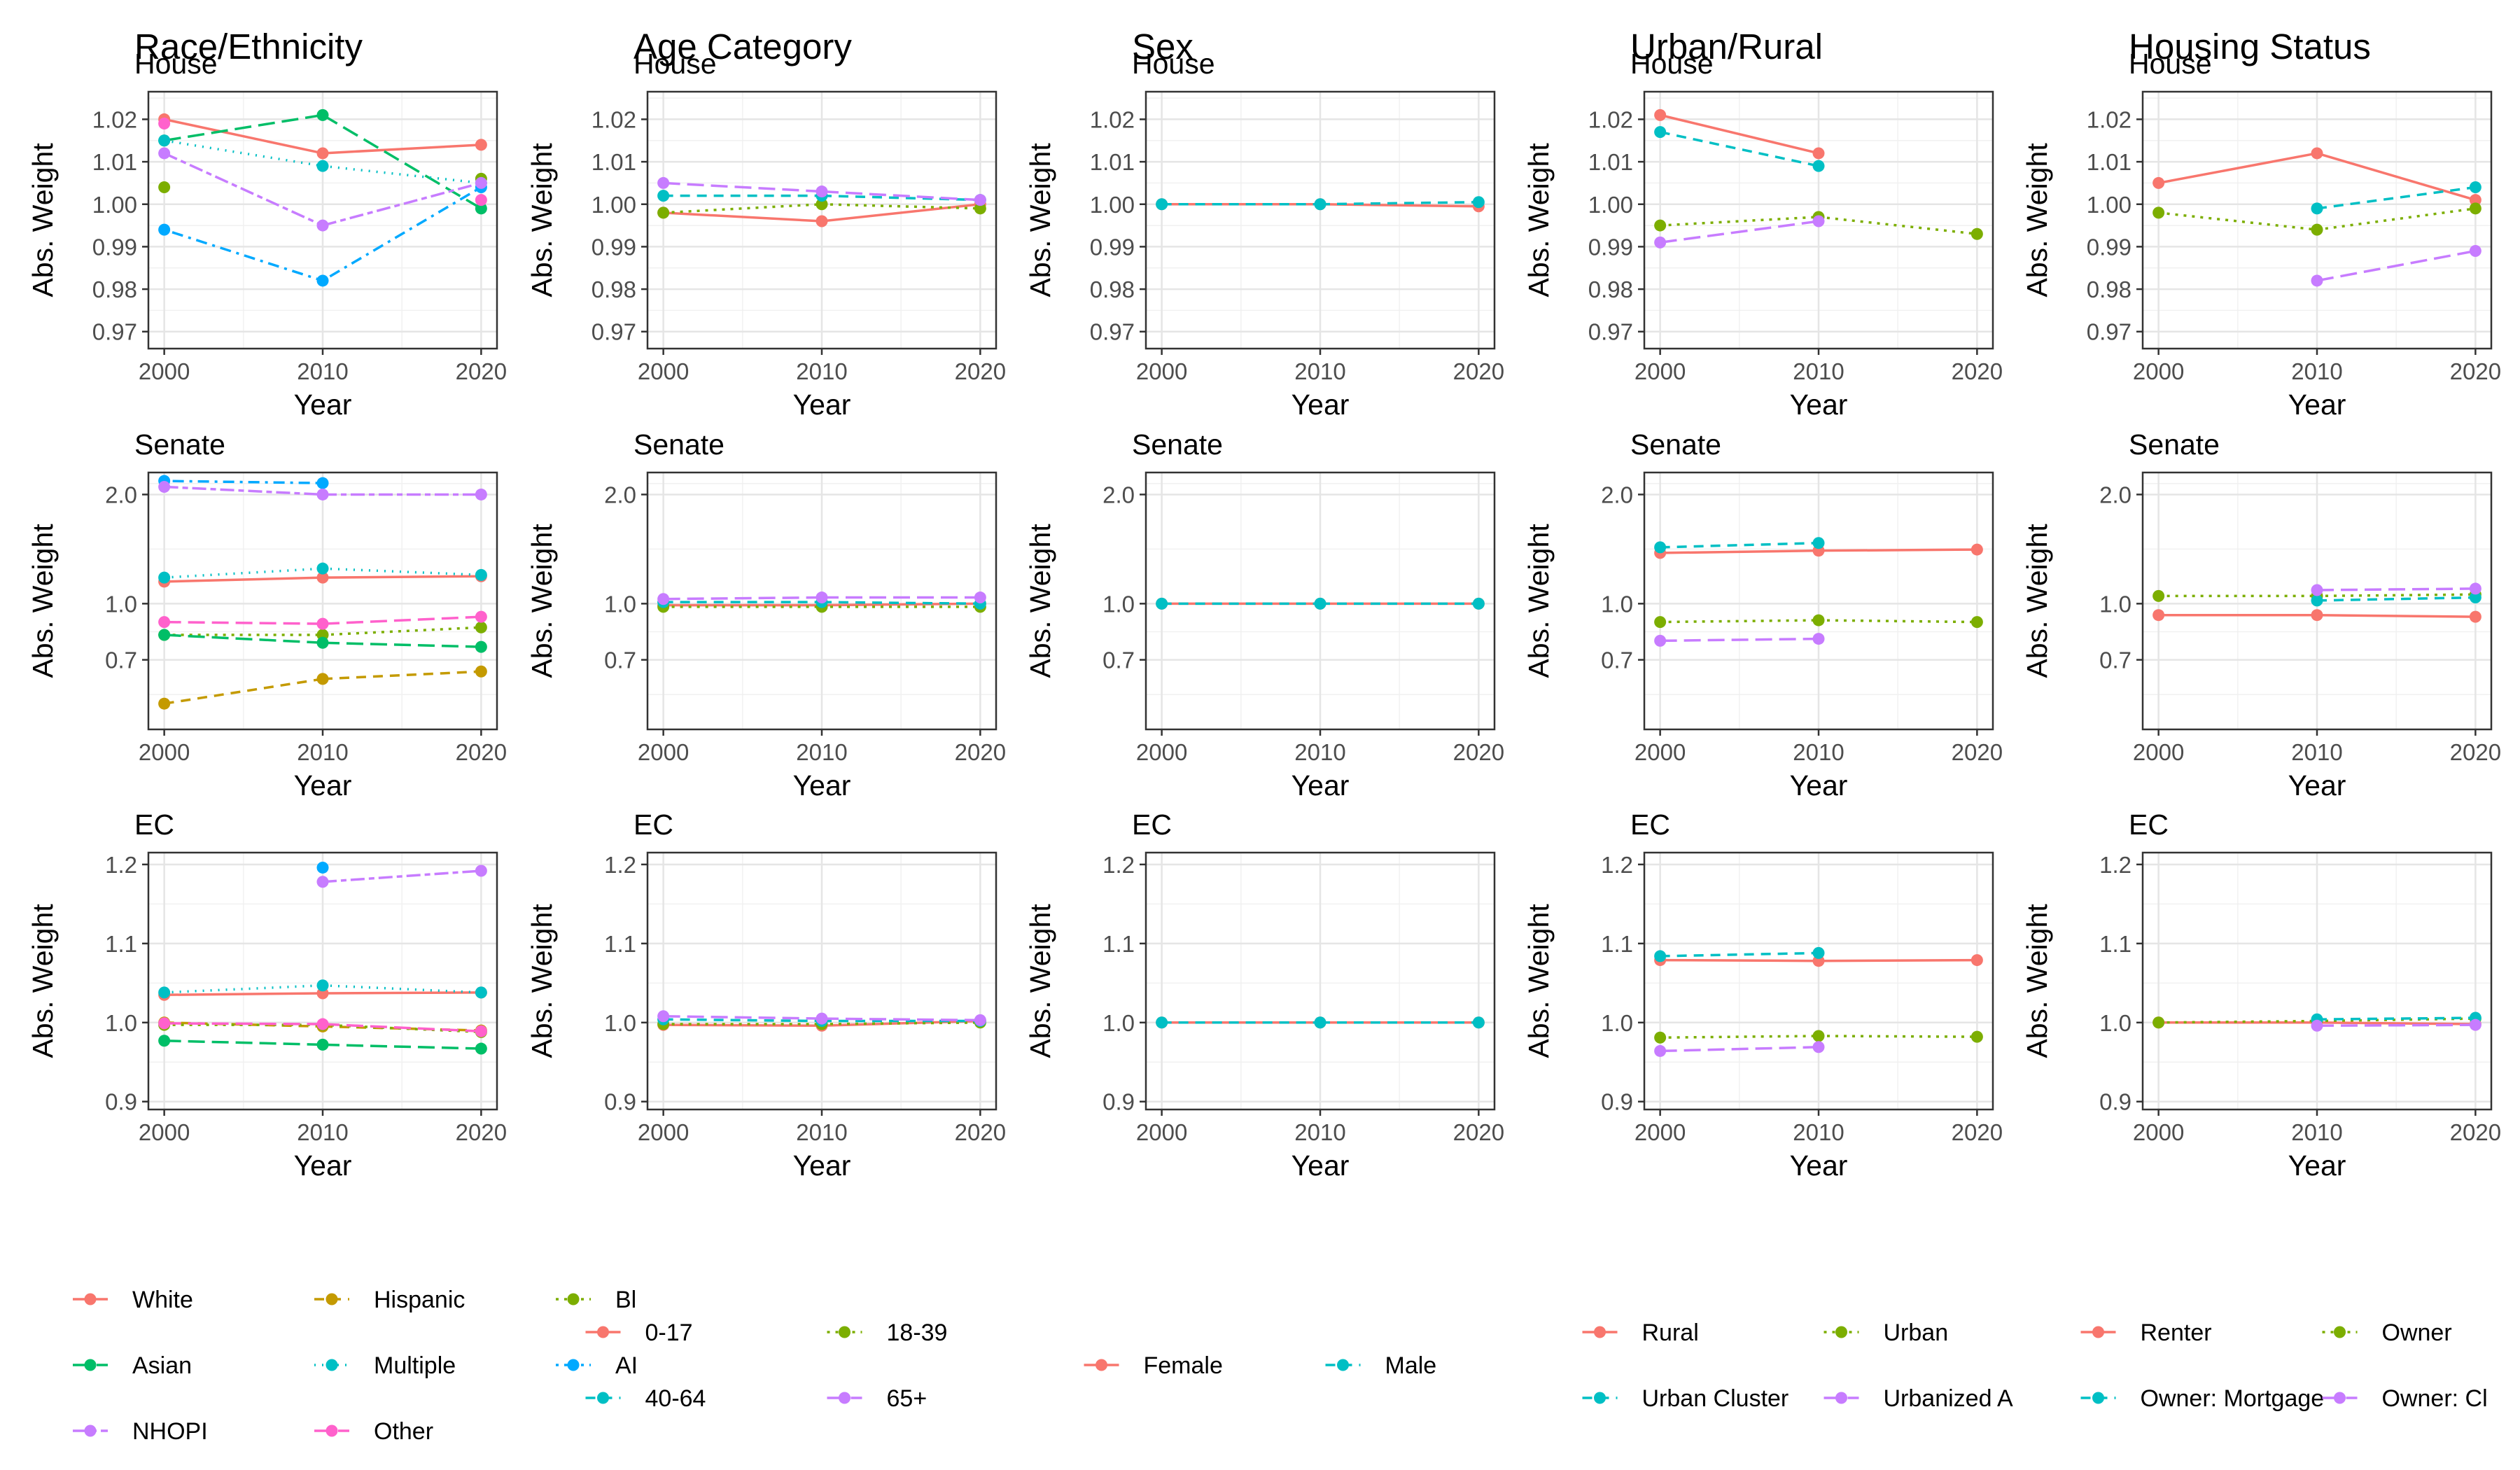 The height and width of the screenshot is (1470, 2520). I want to click on series-other, so click(322, 620).